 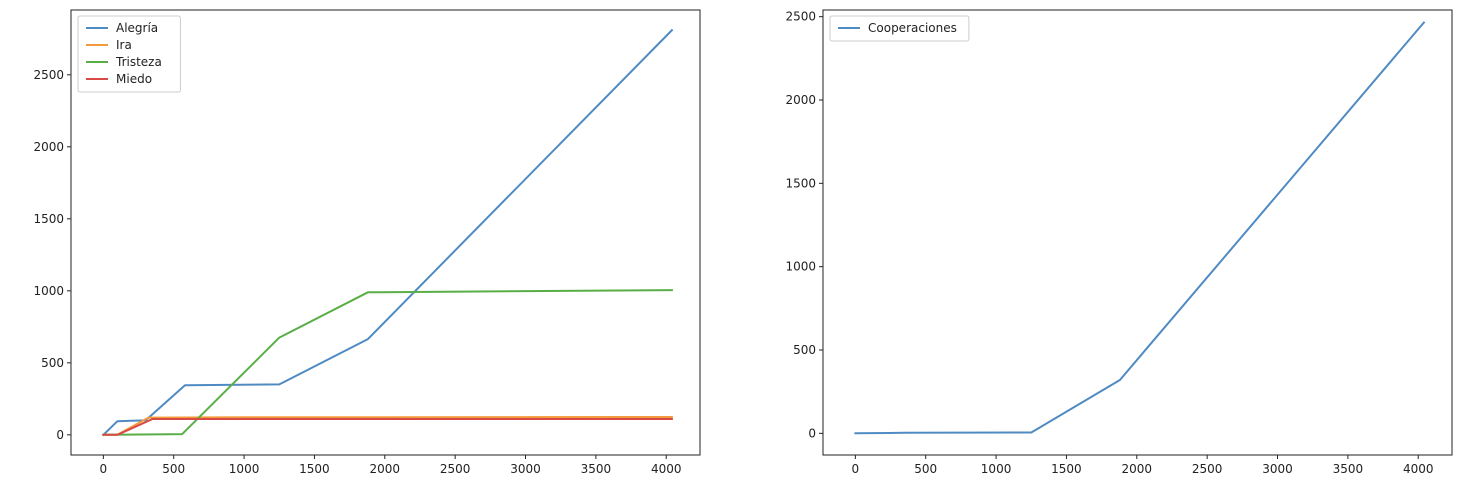 I want to click on legend-label: Alegría, so click(x=137, y=28).